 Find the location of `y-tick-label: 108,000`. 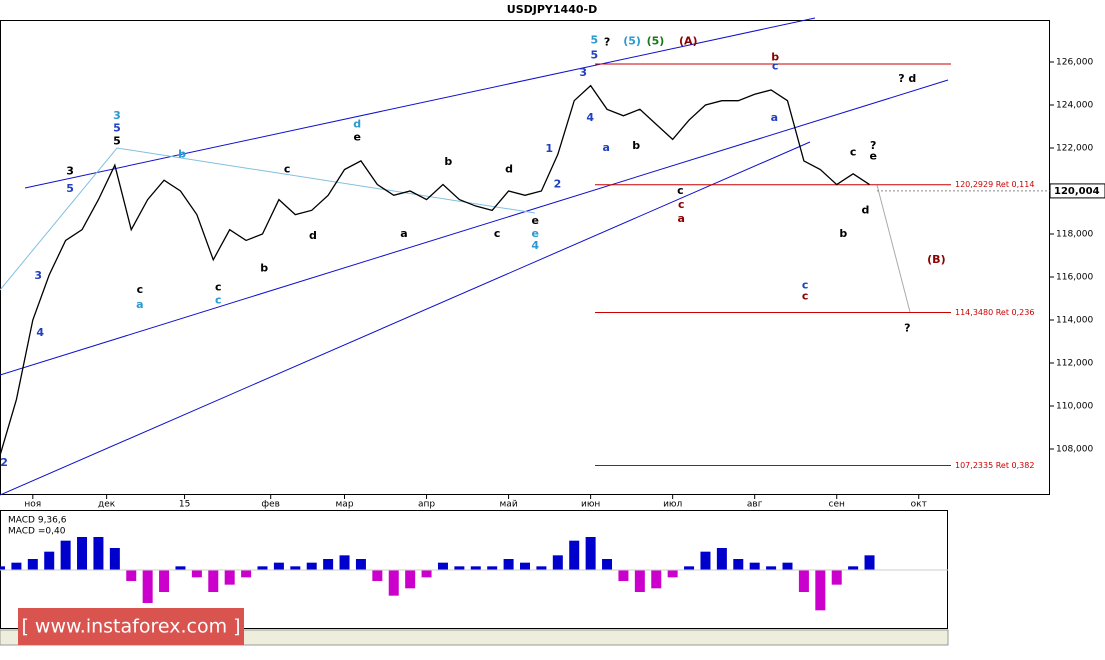

y-tick-label: 108,000 is located at coordinates (1074, 449).